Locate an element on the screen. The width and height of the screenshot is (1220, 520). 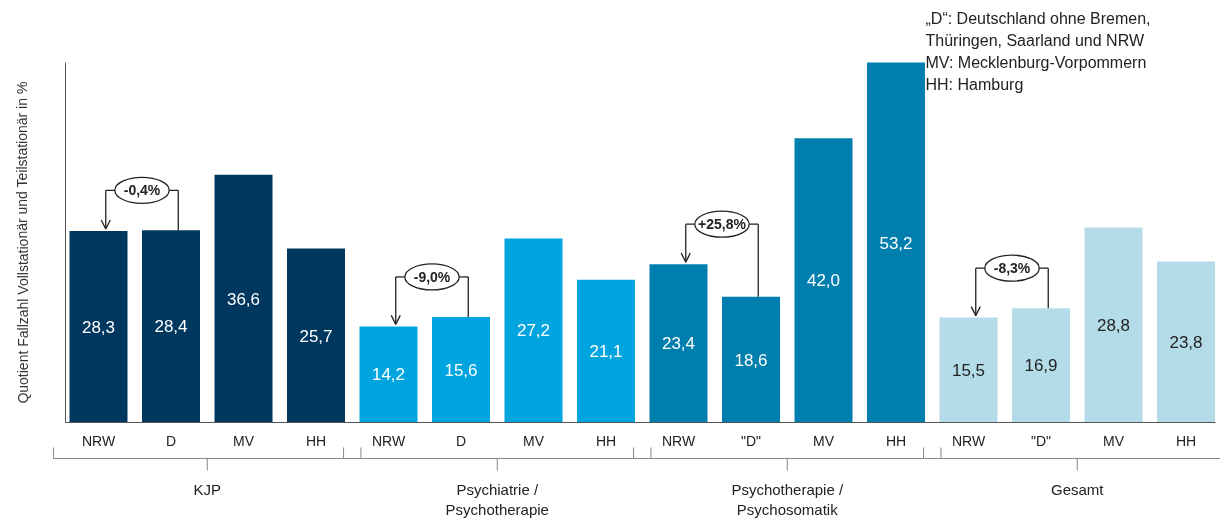
data-label: 18,6 is located at coordinates (751, 360).